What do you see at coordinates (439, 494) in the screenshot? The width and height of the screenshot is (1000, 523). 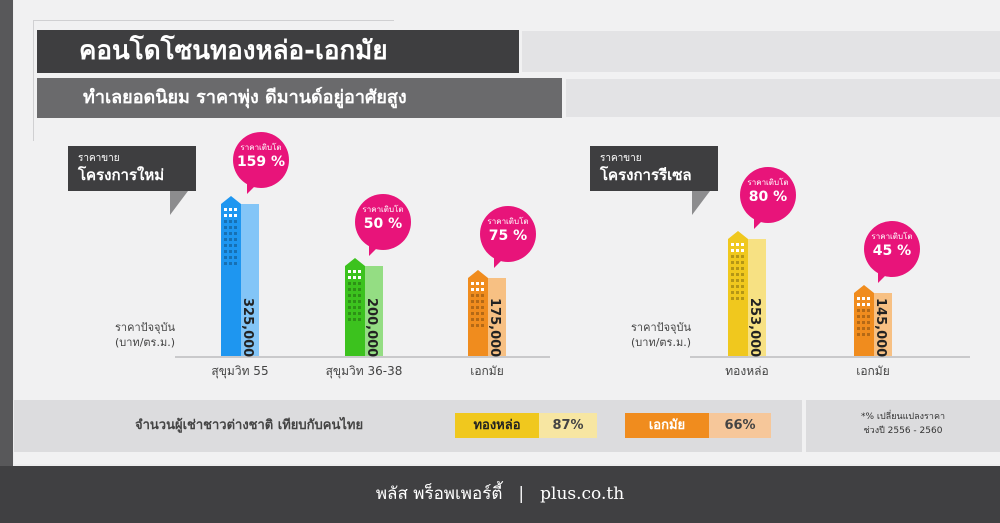 I see `footer-brand: พลัส พร็อพเพอร์ตี้` at bounding box center [439, 494].